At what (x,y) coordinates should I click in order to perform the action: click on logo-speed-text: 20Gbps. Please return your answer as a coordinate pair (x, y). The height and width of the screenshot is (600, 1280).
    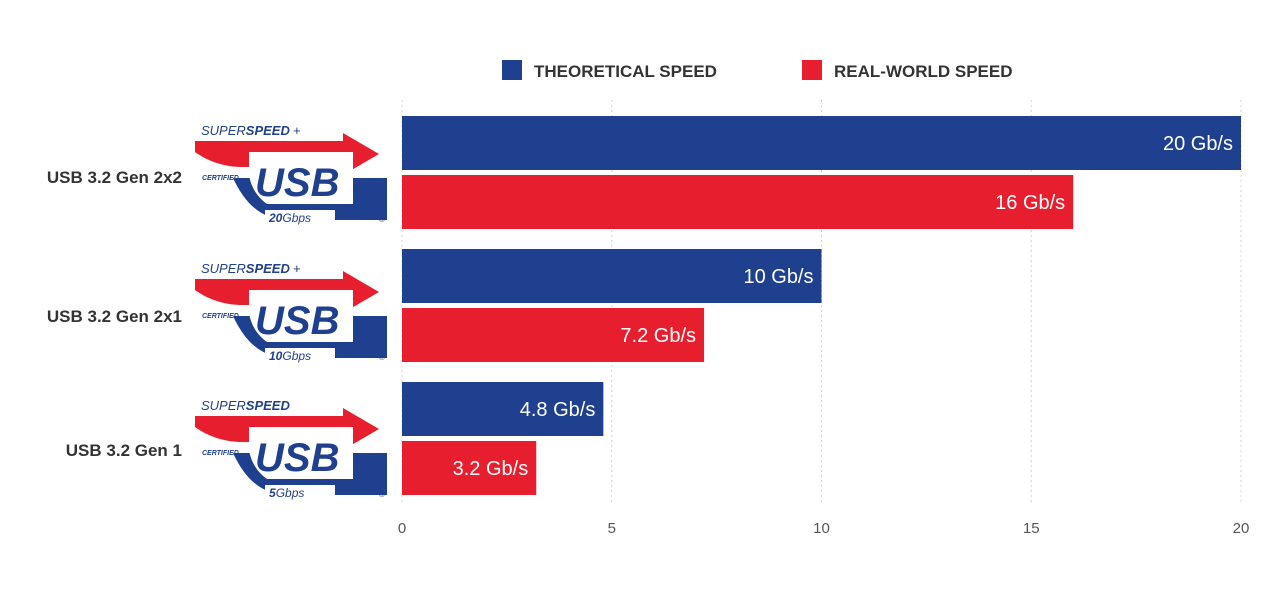
    Looking at the image, I should click on (289, 218).